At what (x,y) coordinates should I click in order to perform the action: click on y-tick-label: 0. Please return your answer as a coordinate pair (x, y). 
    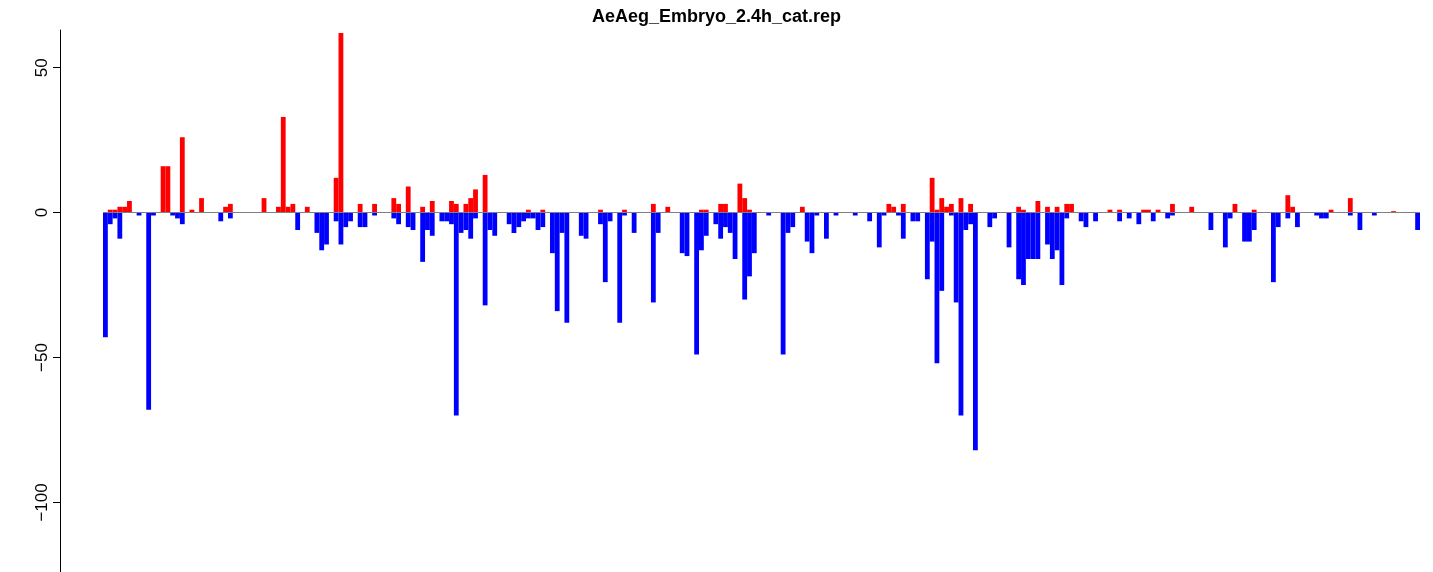
    Looking at the image, I should click on (41, 212).